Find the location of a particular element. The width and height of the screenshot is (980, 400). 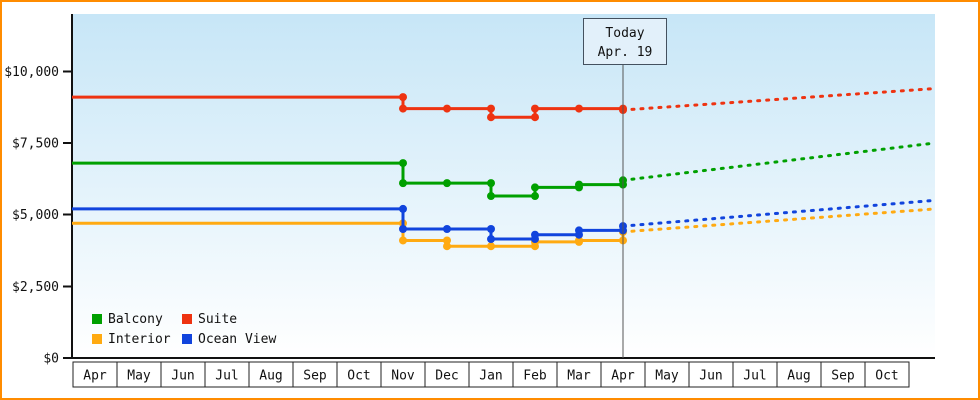

legend-label: Suite is located at coordinates (218, 319).